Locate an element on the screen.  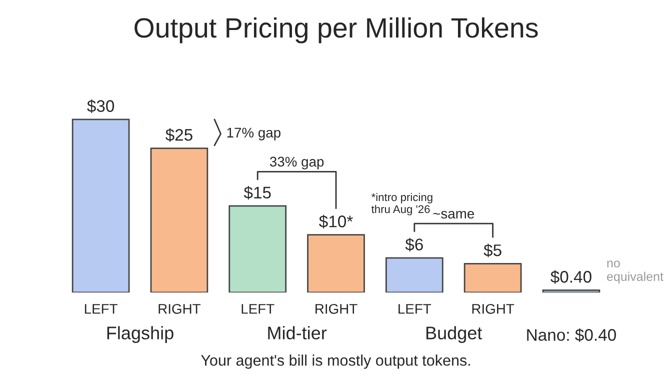
data-label: $5 is located at coordinates (493, 251).